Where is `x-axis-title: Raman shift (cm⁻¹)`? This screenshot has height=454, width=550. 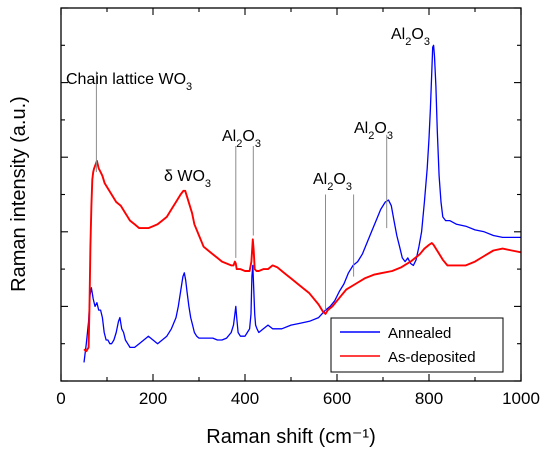
x-axis-title: Raman shift (cm⁻¹) is located at coordinates (290, 437).